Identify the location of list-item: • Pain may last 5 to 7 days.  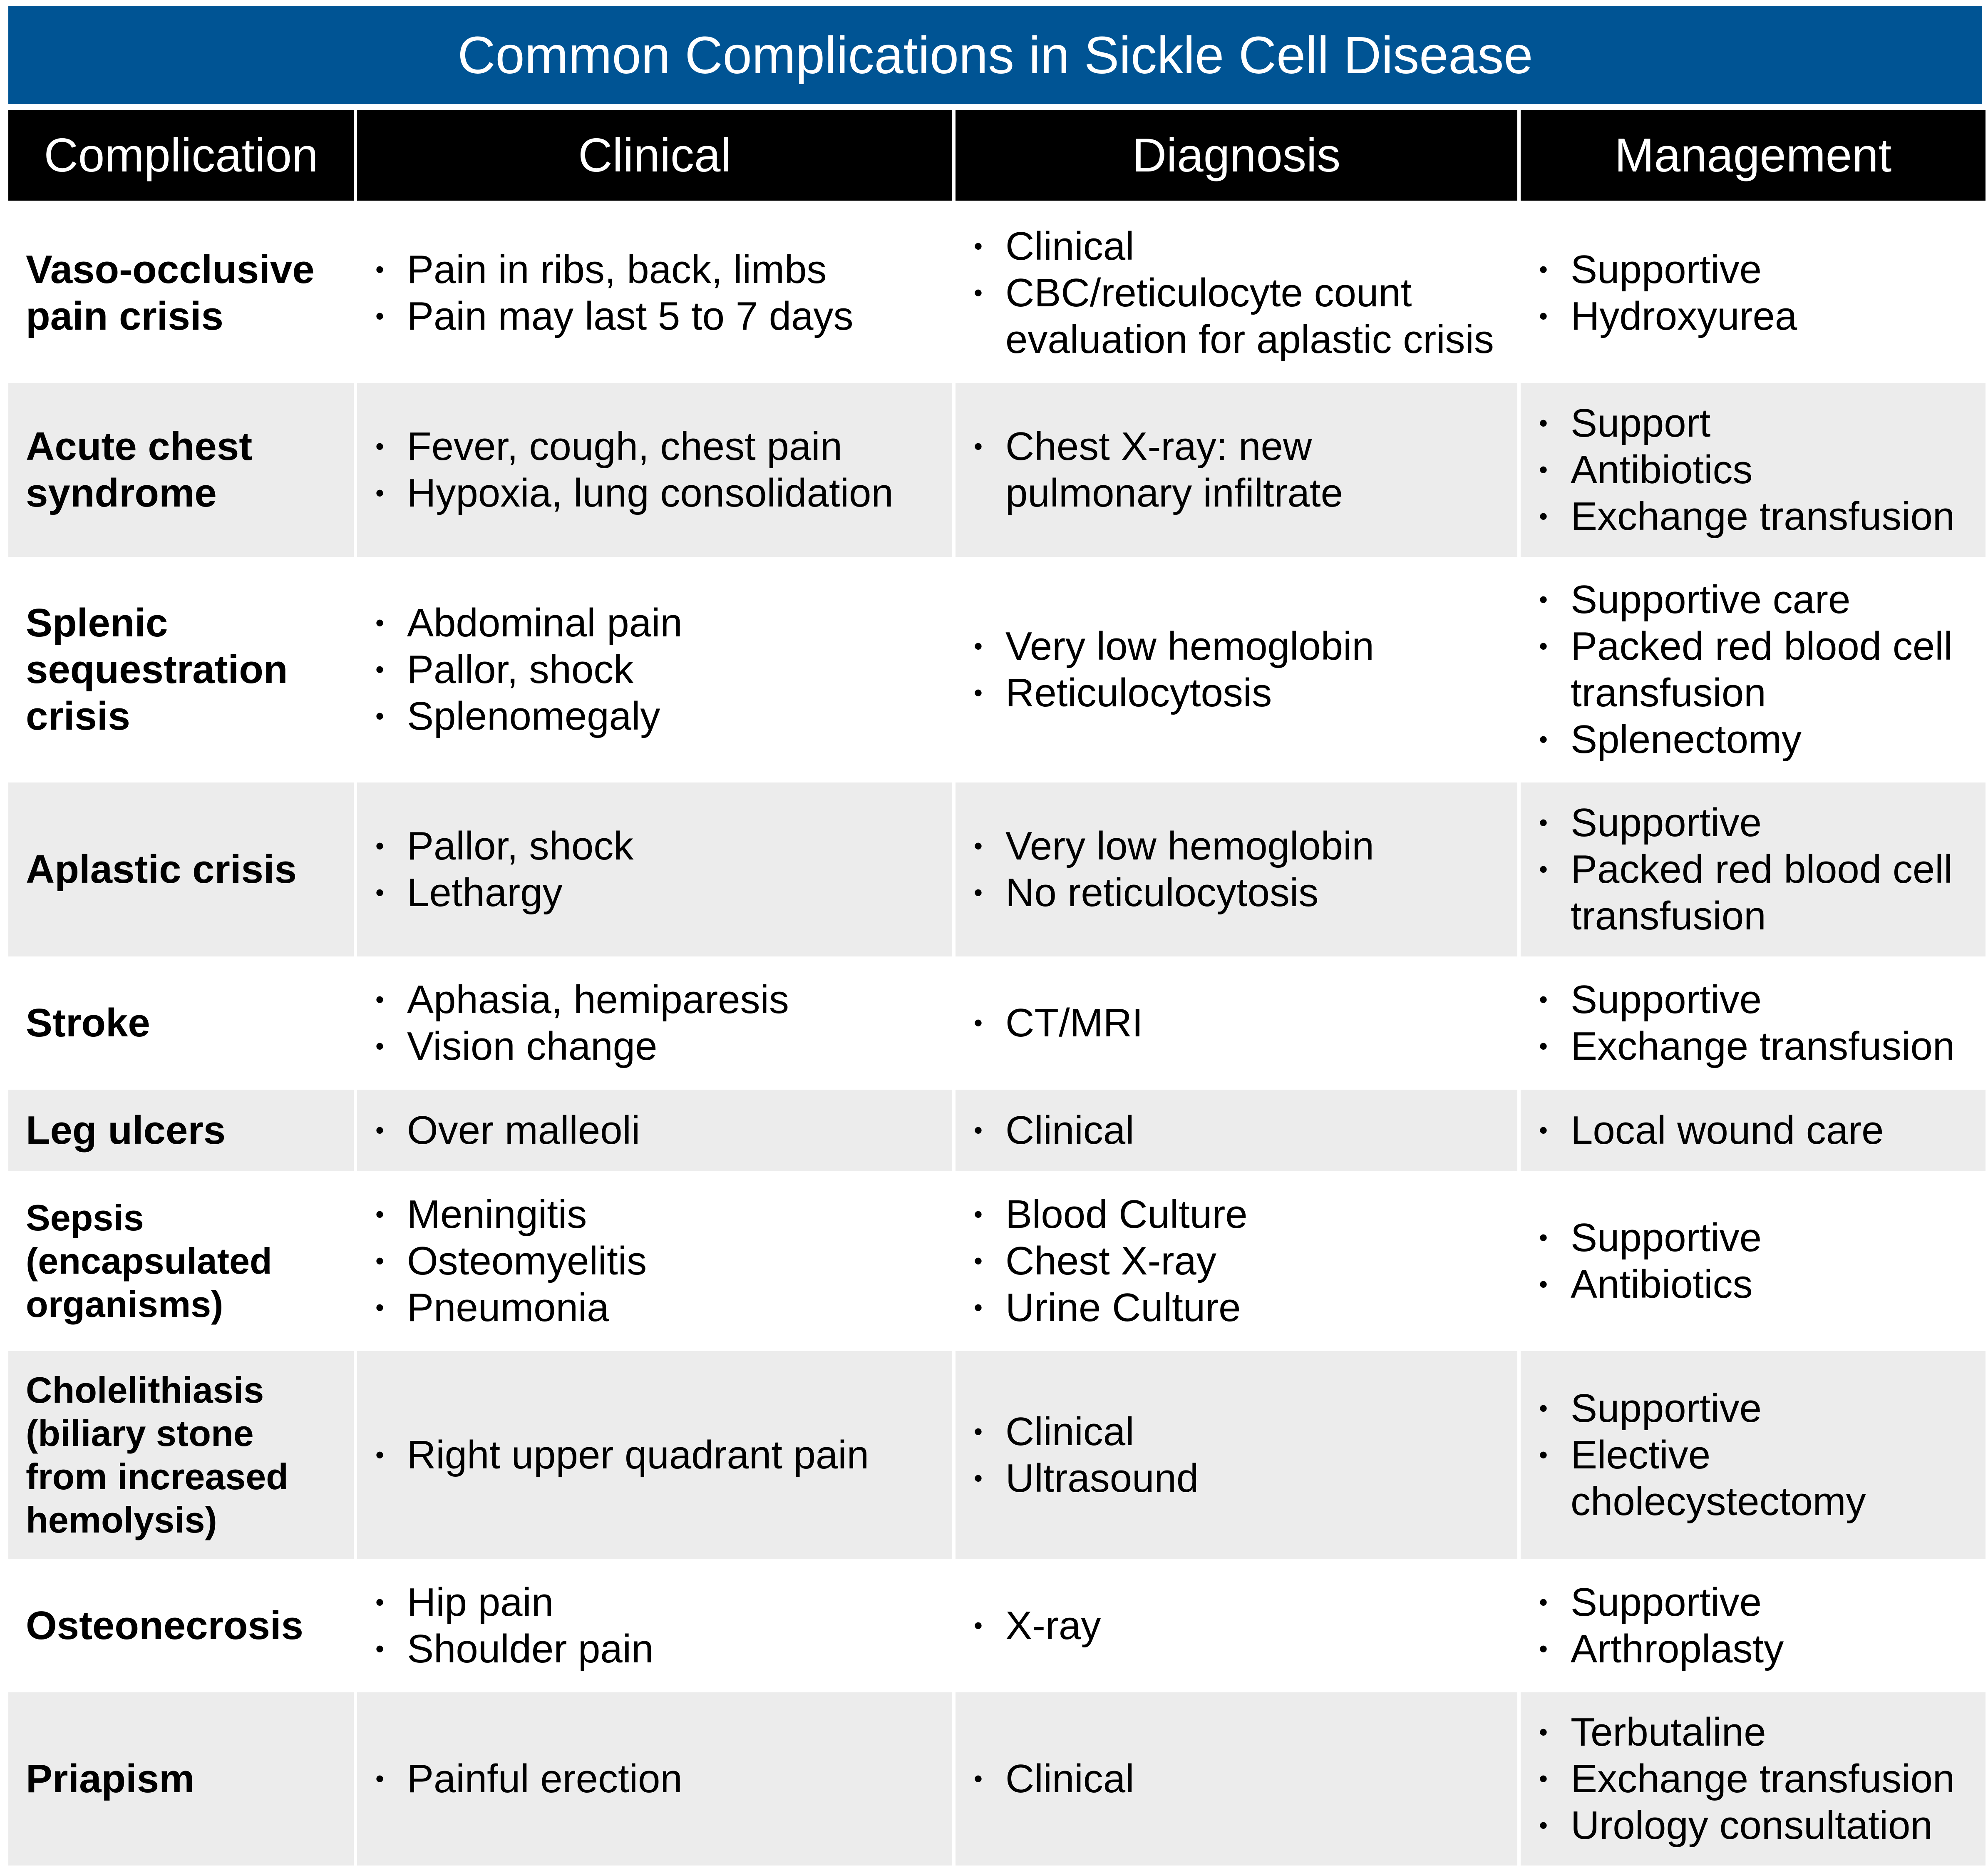
(657, 316).